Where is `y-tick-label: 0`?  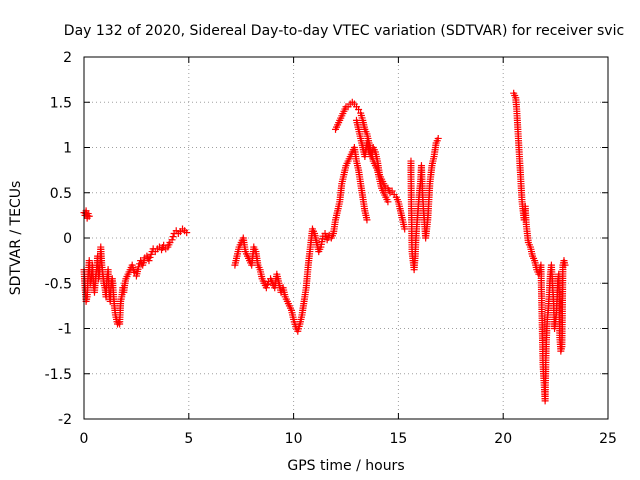
y-tick-label: 0 is located at coordinates (67, 239).